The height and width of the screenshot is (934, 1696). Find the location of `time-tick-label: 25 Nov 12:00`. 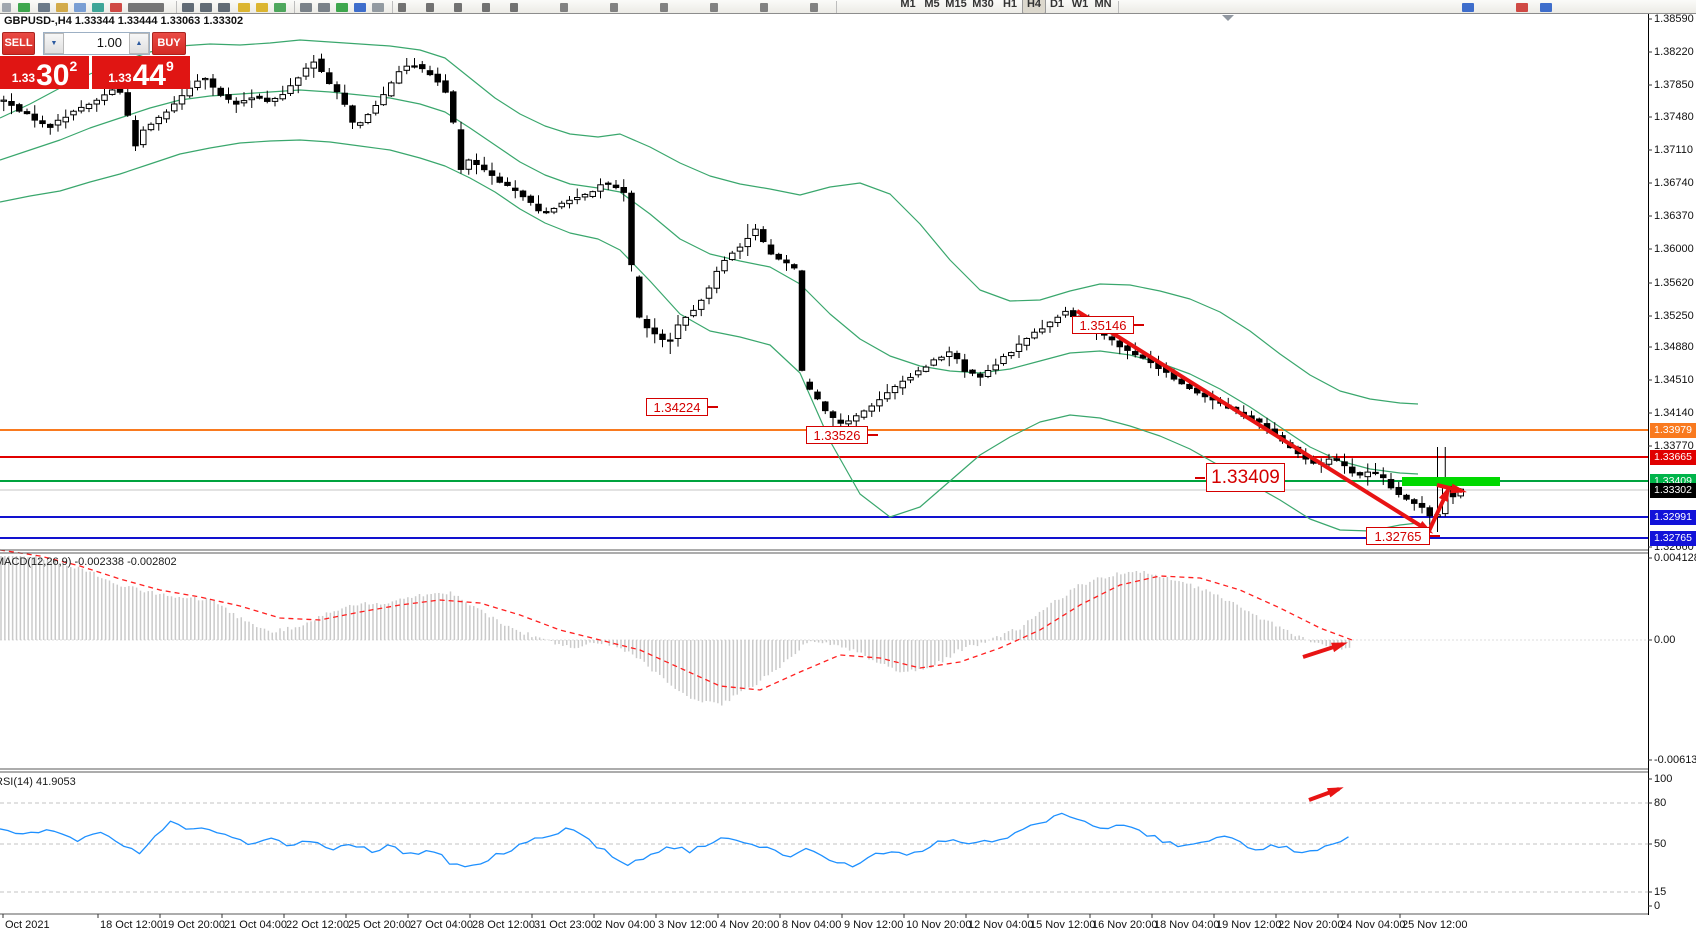

time-tick-label: 25 Nov 12:00 is located at coordinates (1435, 925).